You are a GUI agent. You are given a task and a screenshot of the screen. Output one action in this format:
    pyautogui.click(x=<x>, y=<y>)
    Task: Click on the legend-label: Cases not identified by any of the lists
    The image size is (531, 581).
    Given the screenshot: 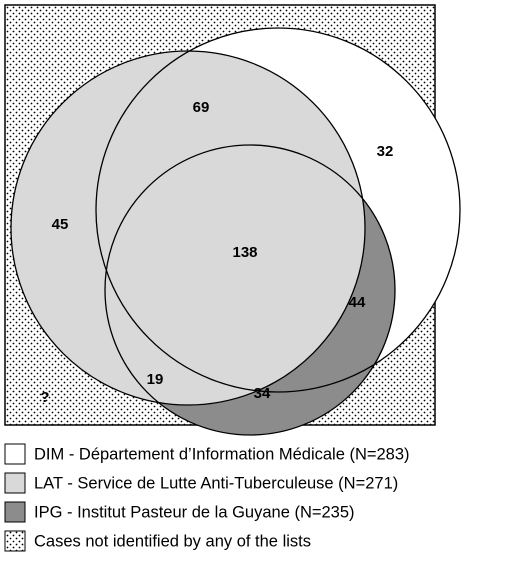 What is the action you would take?
    pyautogui.click(x=172, y=541)
    